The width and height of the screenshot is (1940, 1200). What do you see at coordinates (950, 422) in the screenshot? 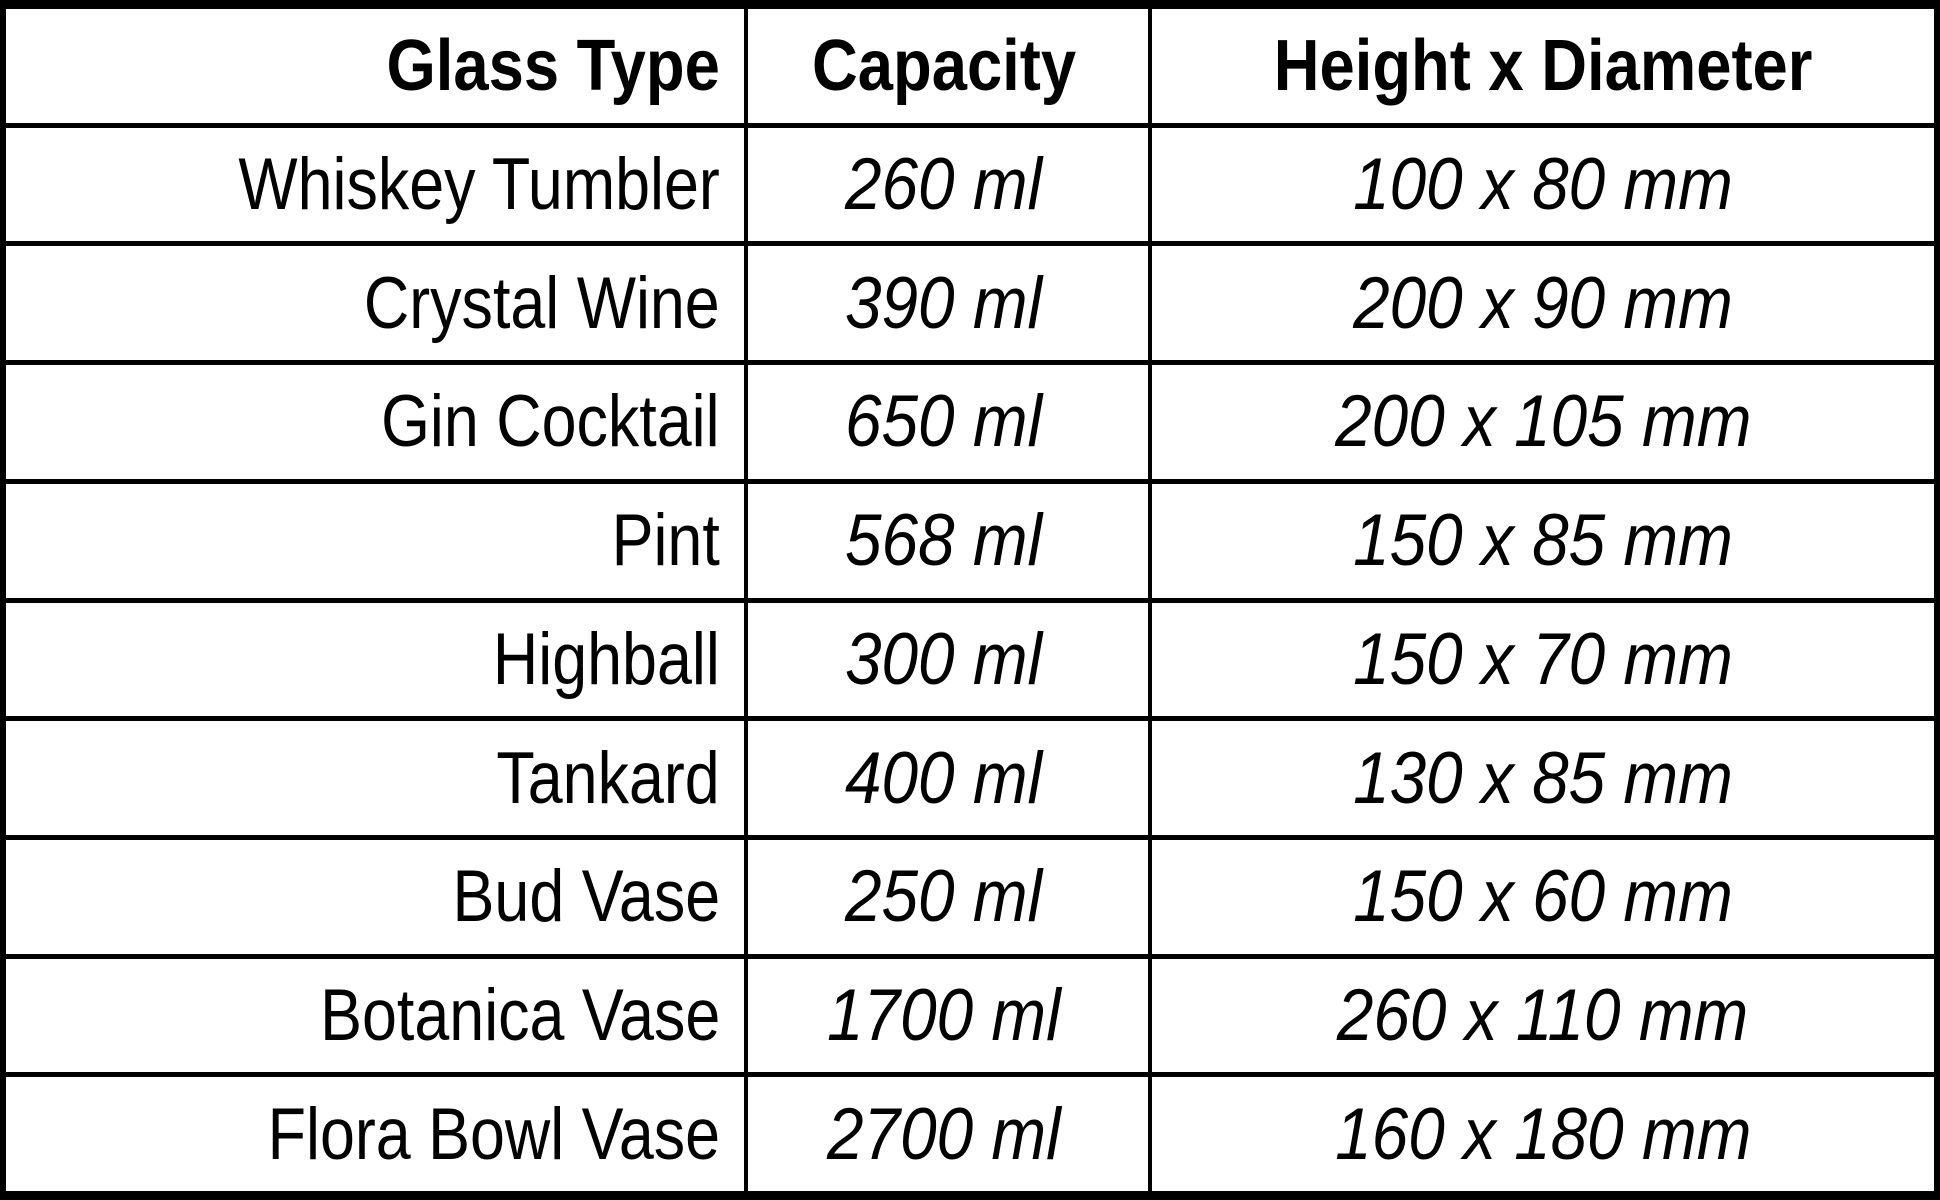
I see `cell-capacity: 650 ml` at bounding box center [950, 422].